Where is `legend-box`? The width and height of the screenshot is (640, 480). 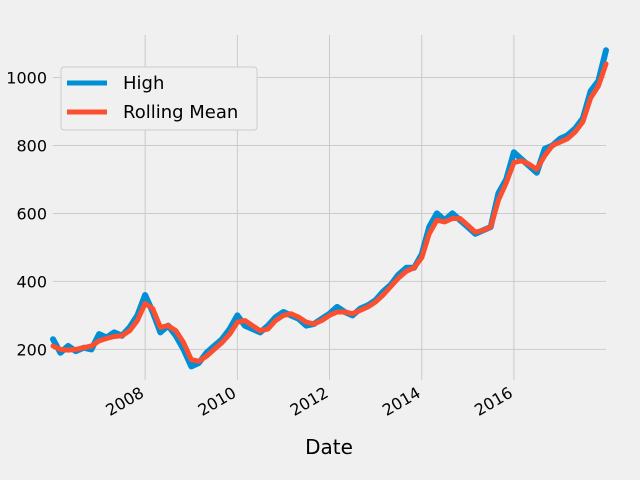 legend-box is located at coordinates (159, 98).